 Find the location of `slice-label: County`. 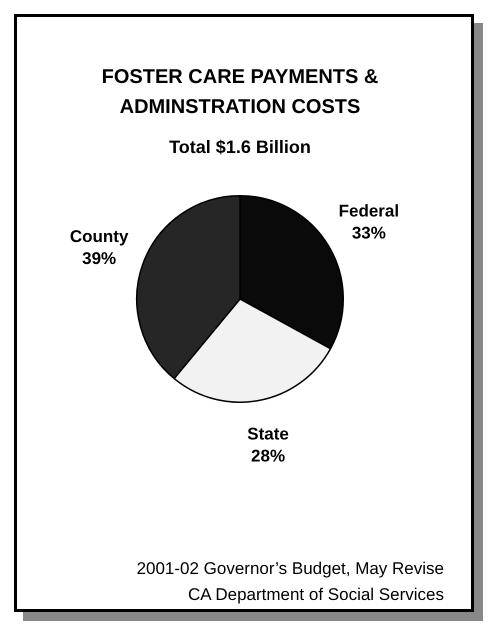

slice-label: County is located at coordinates (99, 236).